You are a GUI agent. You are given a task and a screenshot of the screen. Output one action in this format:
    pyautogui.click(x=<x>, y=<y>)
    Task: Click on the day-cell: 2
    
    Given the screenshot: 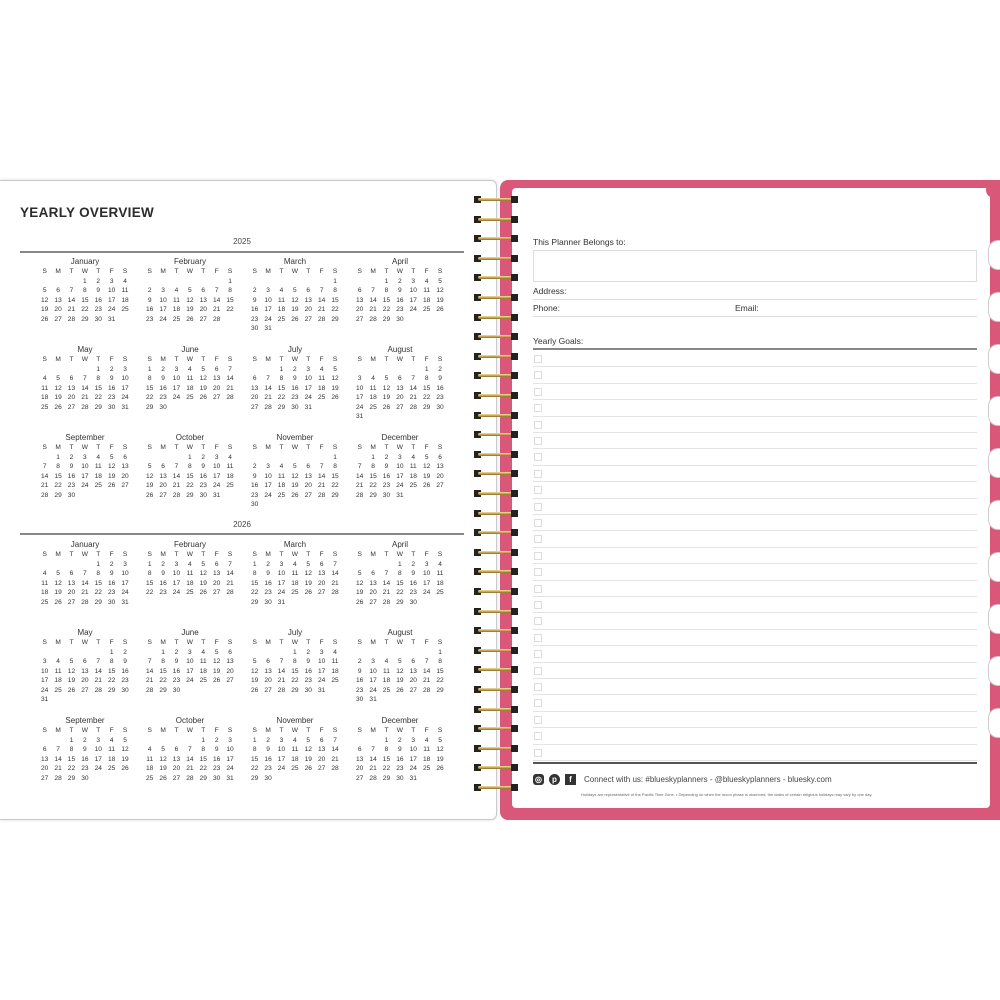 What is the action you would take?
    pyautogui.click(x=359, y=662)
    